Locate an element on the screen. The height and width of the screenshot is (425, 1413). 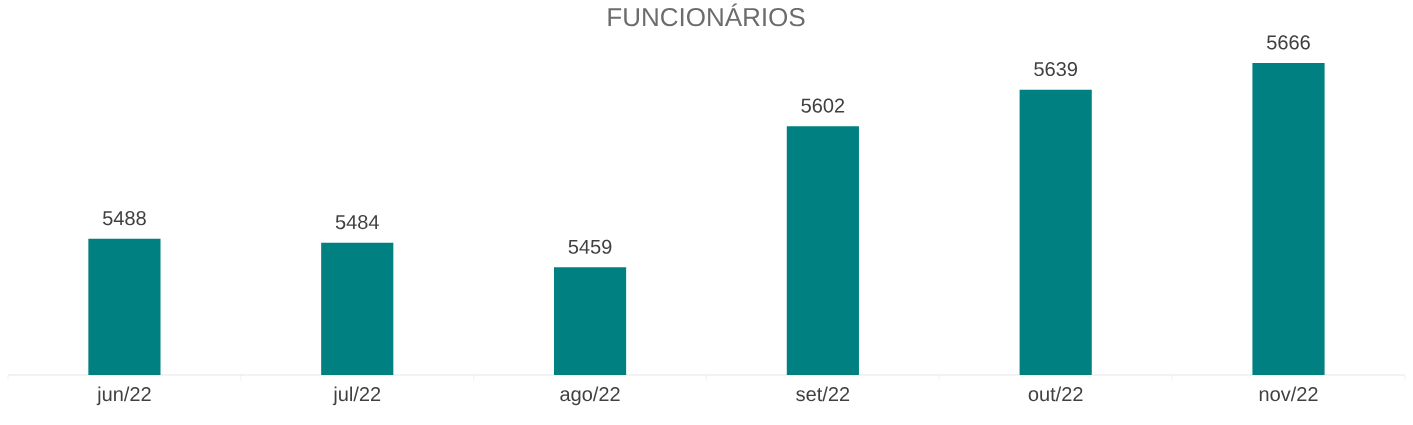
data-label: 5488 is located at coordinates (124, 218).